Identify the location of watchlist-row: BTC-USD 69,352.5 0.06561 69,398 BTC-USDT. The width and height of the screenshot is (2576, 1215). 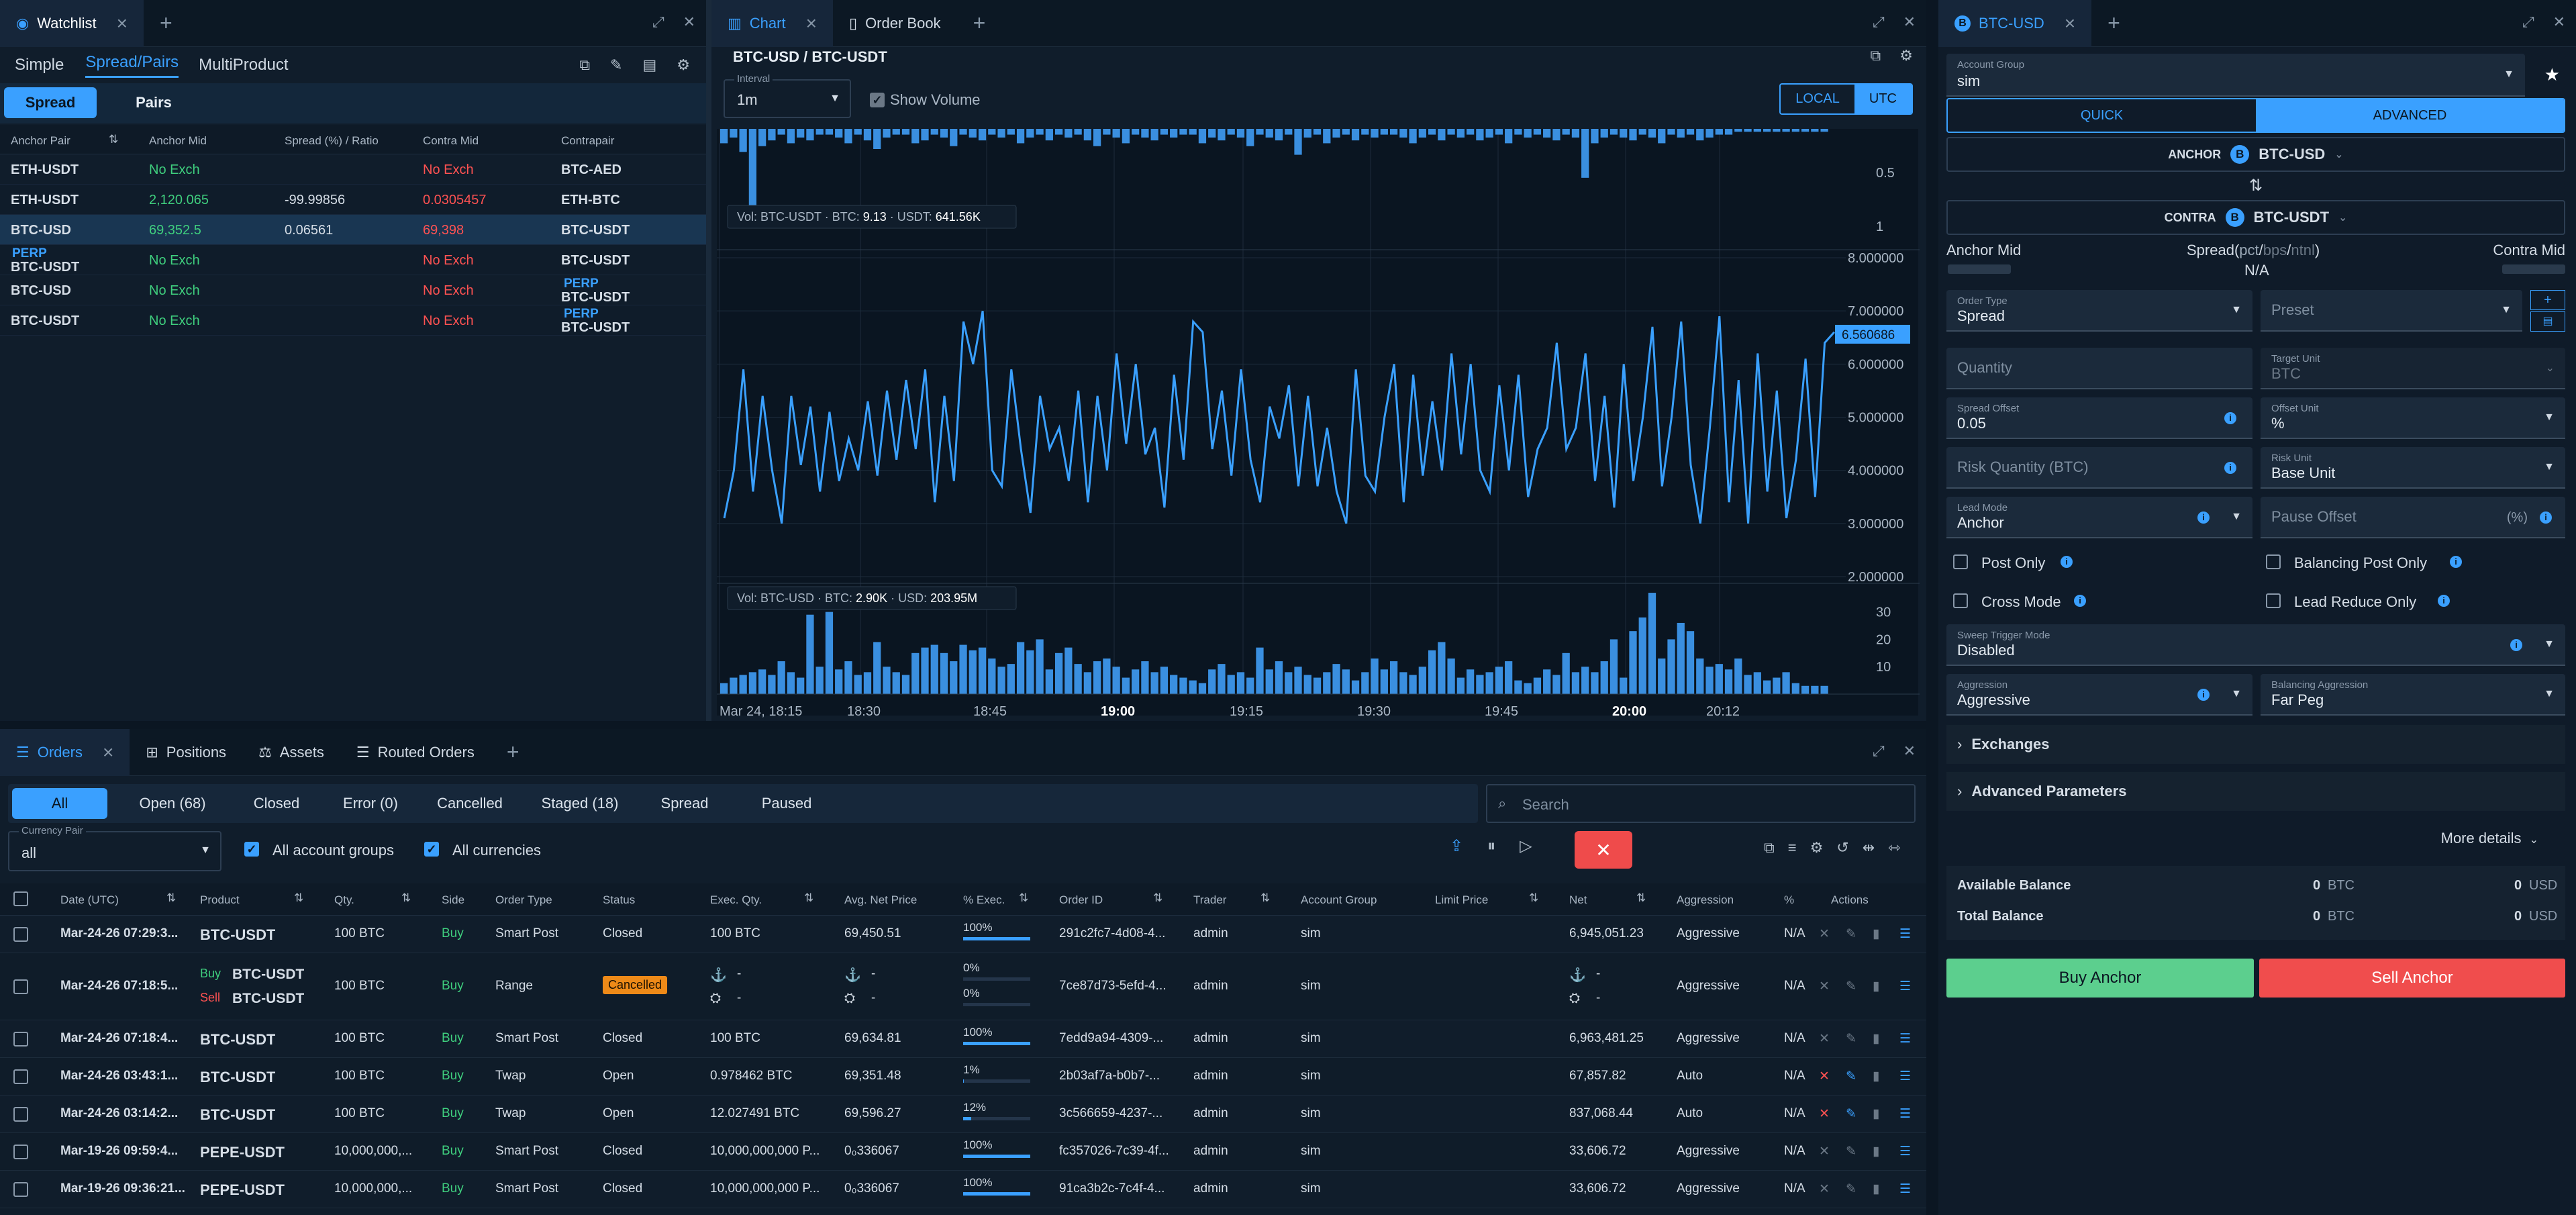
(353, 230).